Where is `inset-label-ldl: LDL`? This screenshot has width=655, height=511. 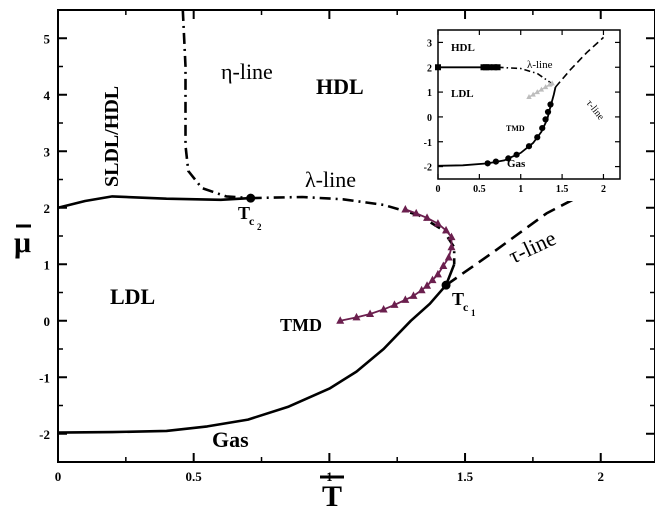
inset-label-ldl: LDL is located at coordinates (462, 94).